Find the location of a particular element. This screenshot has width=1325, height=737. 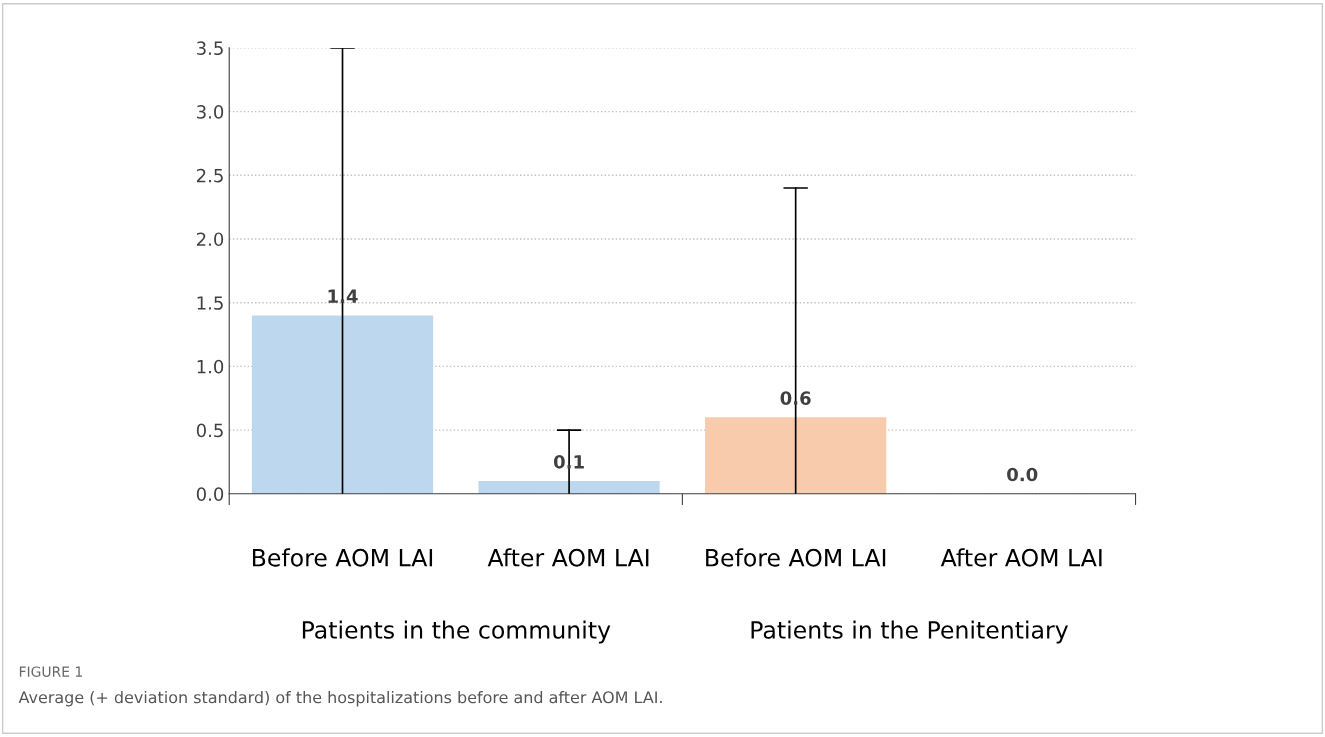

y-tick-label: 1.0 is located at coordinates (210, 366).